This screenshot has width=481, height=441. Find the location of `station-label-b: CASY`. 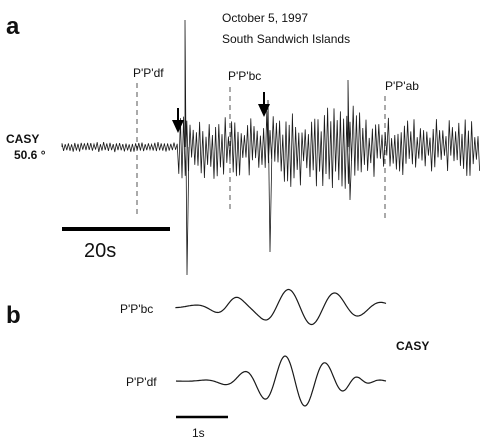

station-label-b: CASY is located at coordinates (412, 346).